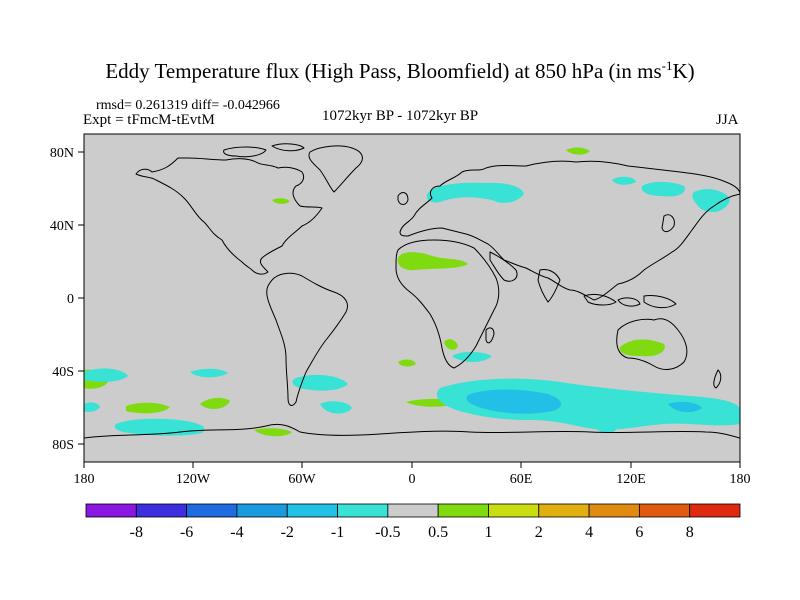 Image resolution: width=800 pixels, height=600 pixels. Describe the element at coordinates (639, 532) in the screenshot. I see `colorbar-label: 6` at that location.